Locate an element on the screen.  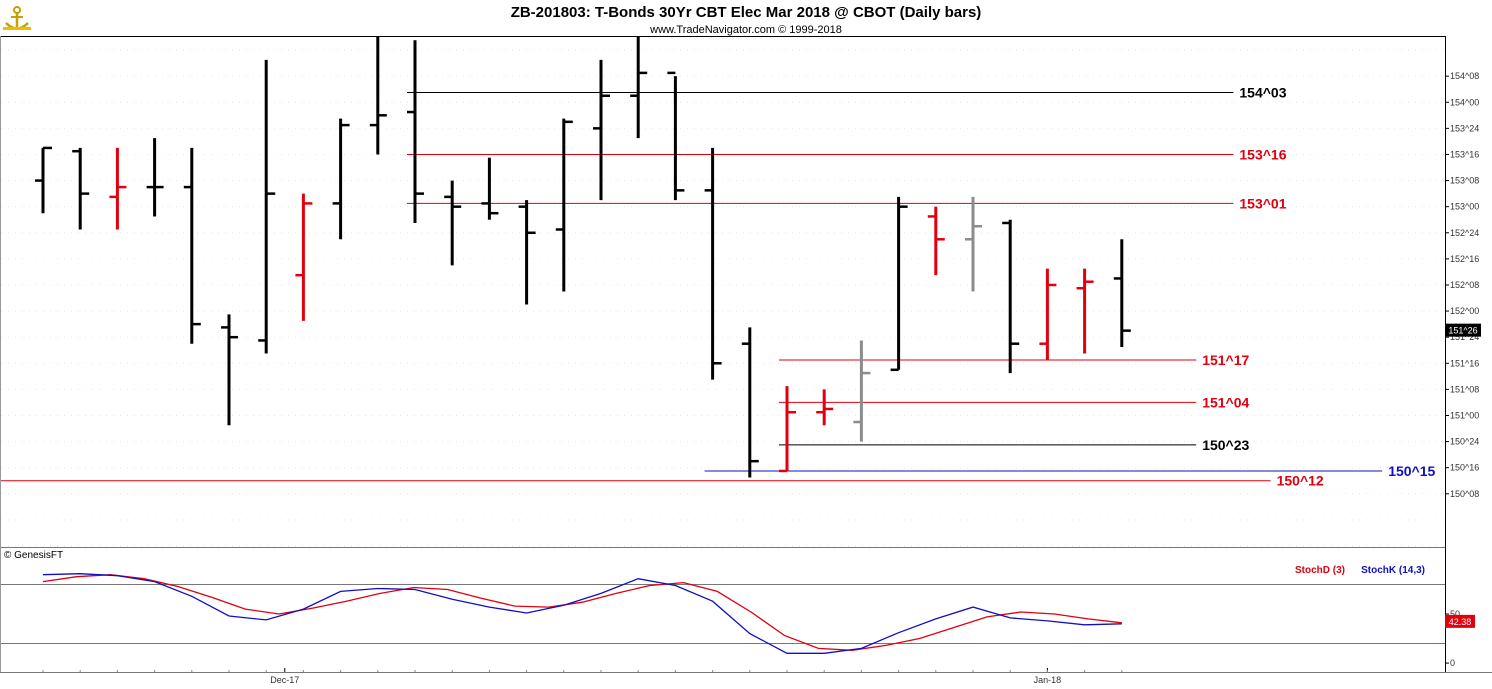
last-stoch-marker: 42.38 is located at coordinates (1460, 621).